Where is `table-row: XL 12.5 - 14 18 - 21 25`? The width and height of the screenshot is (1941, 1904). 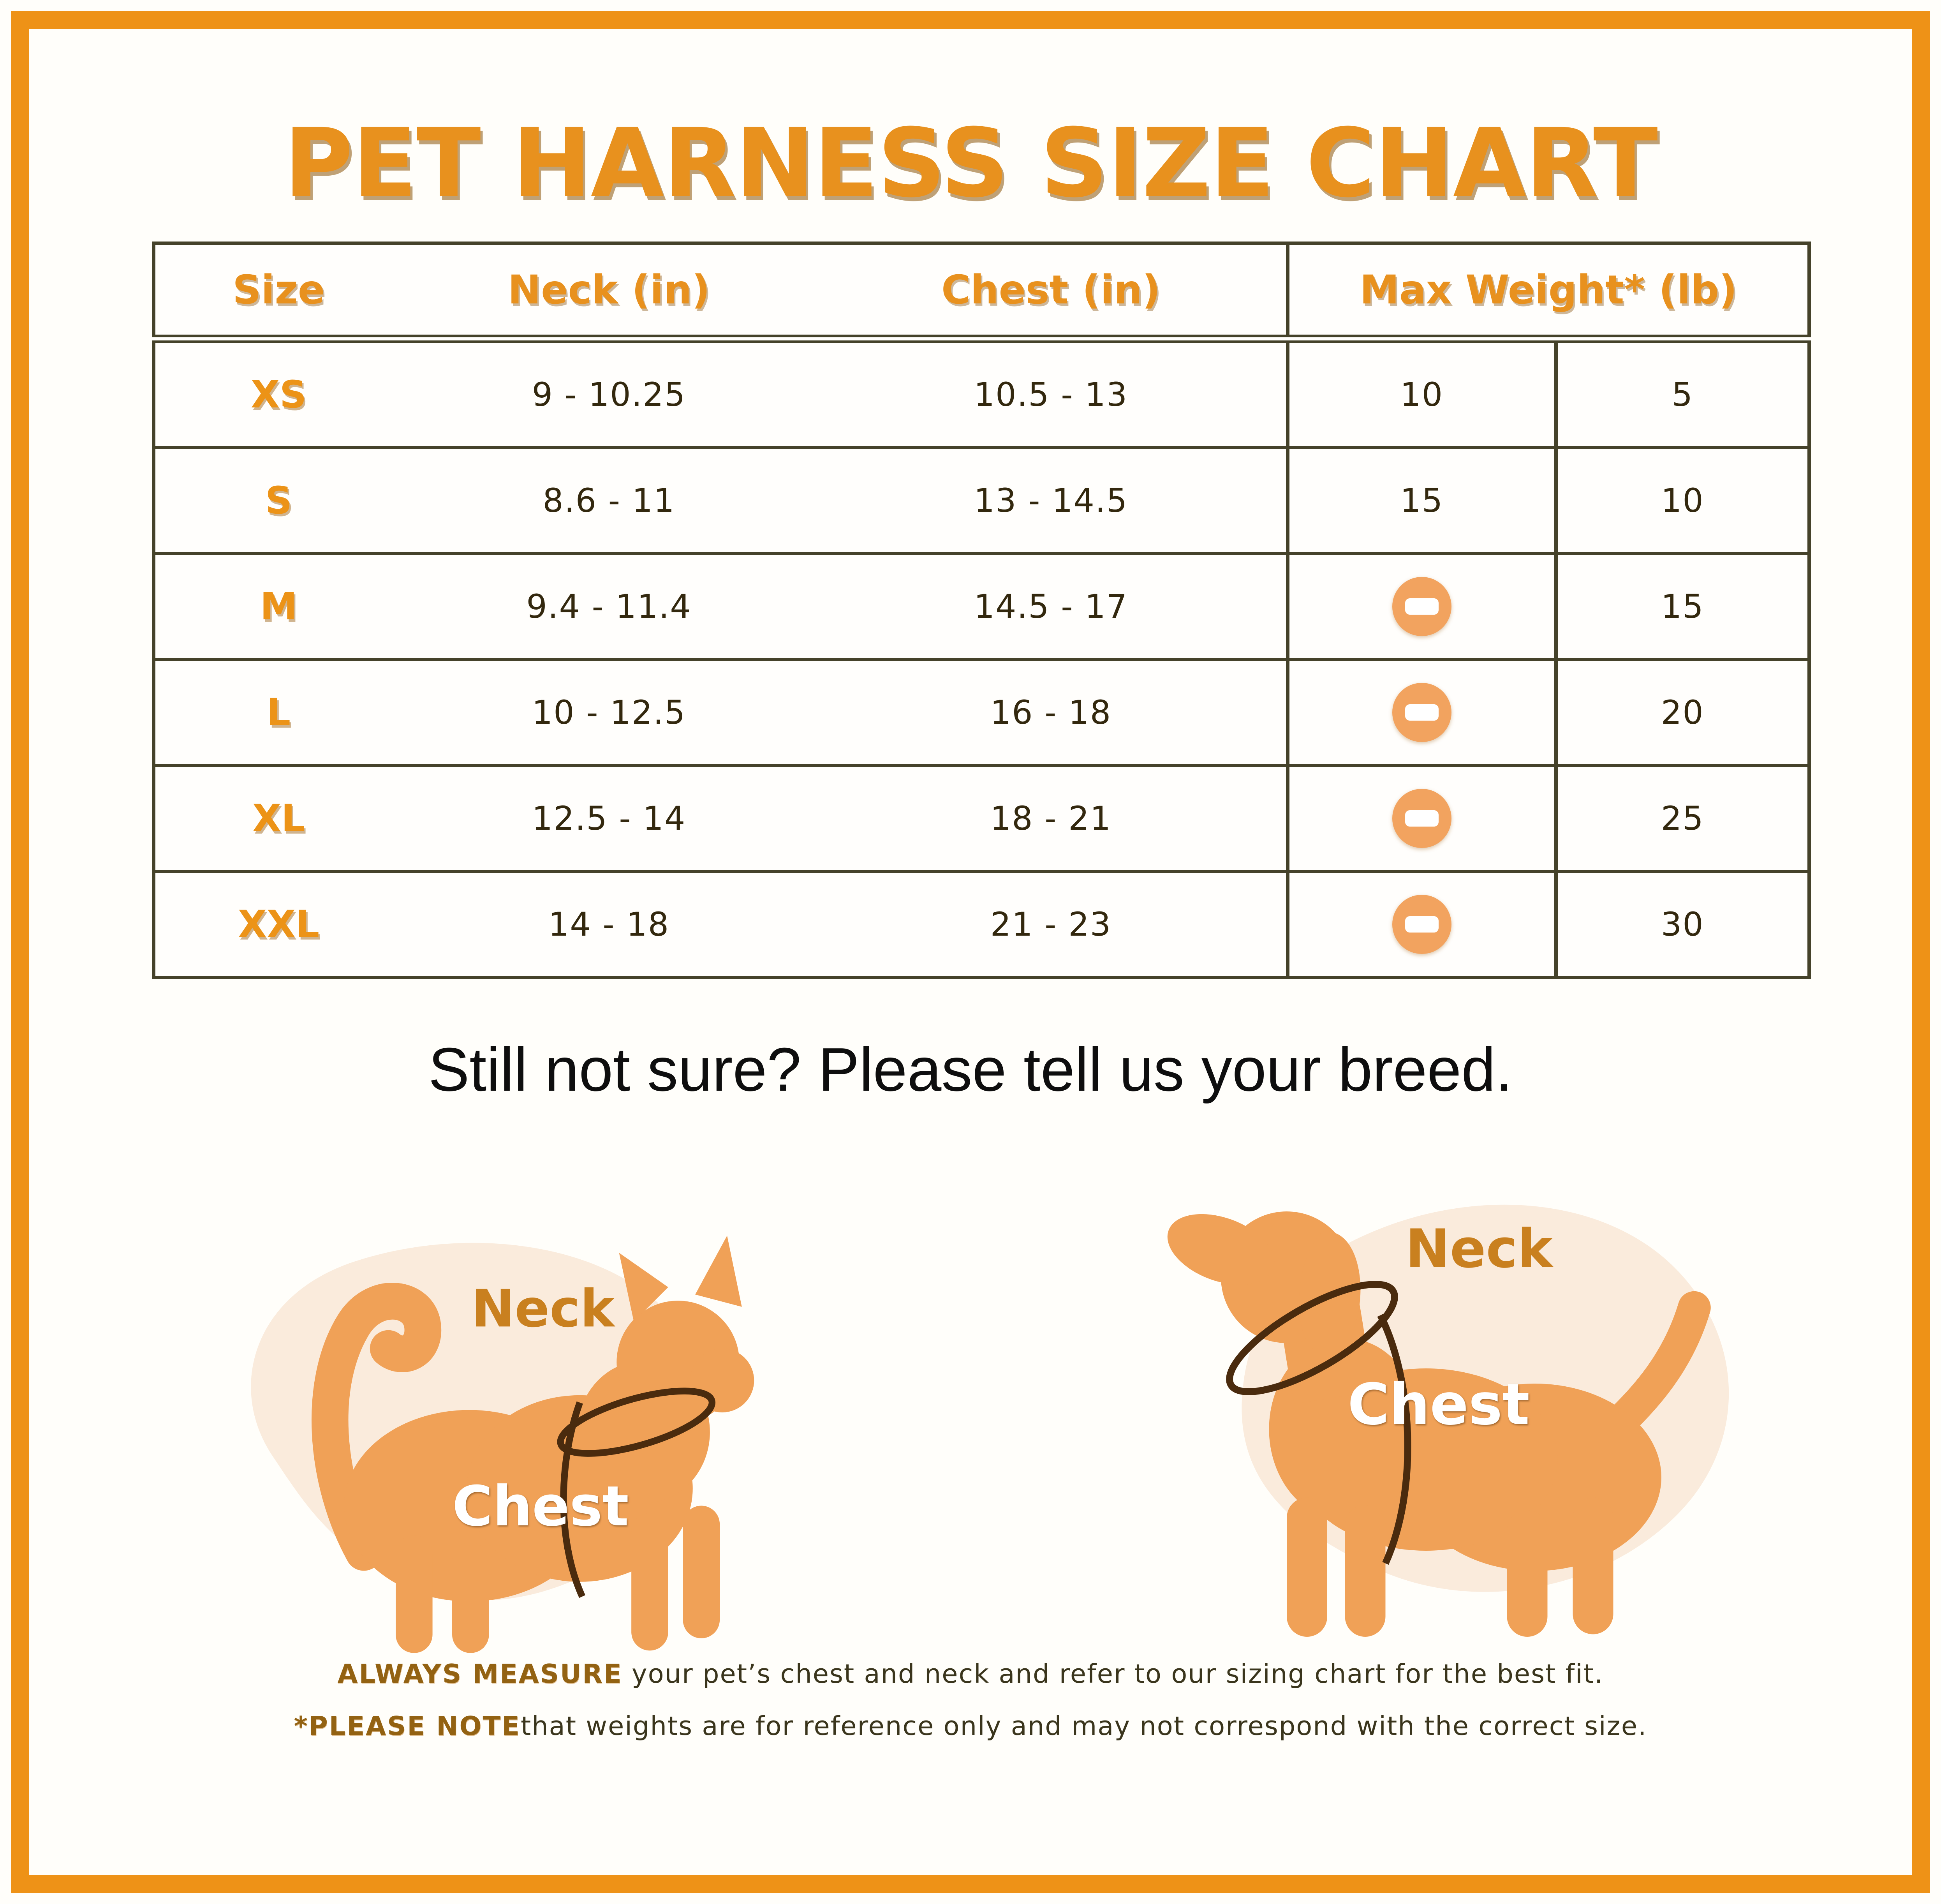 table-row: XL 12.5 - 14 18 - 21 25 is located at coordinates (981, 819).